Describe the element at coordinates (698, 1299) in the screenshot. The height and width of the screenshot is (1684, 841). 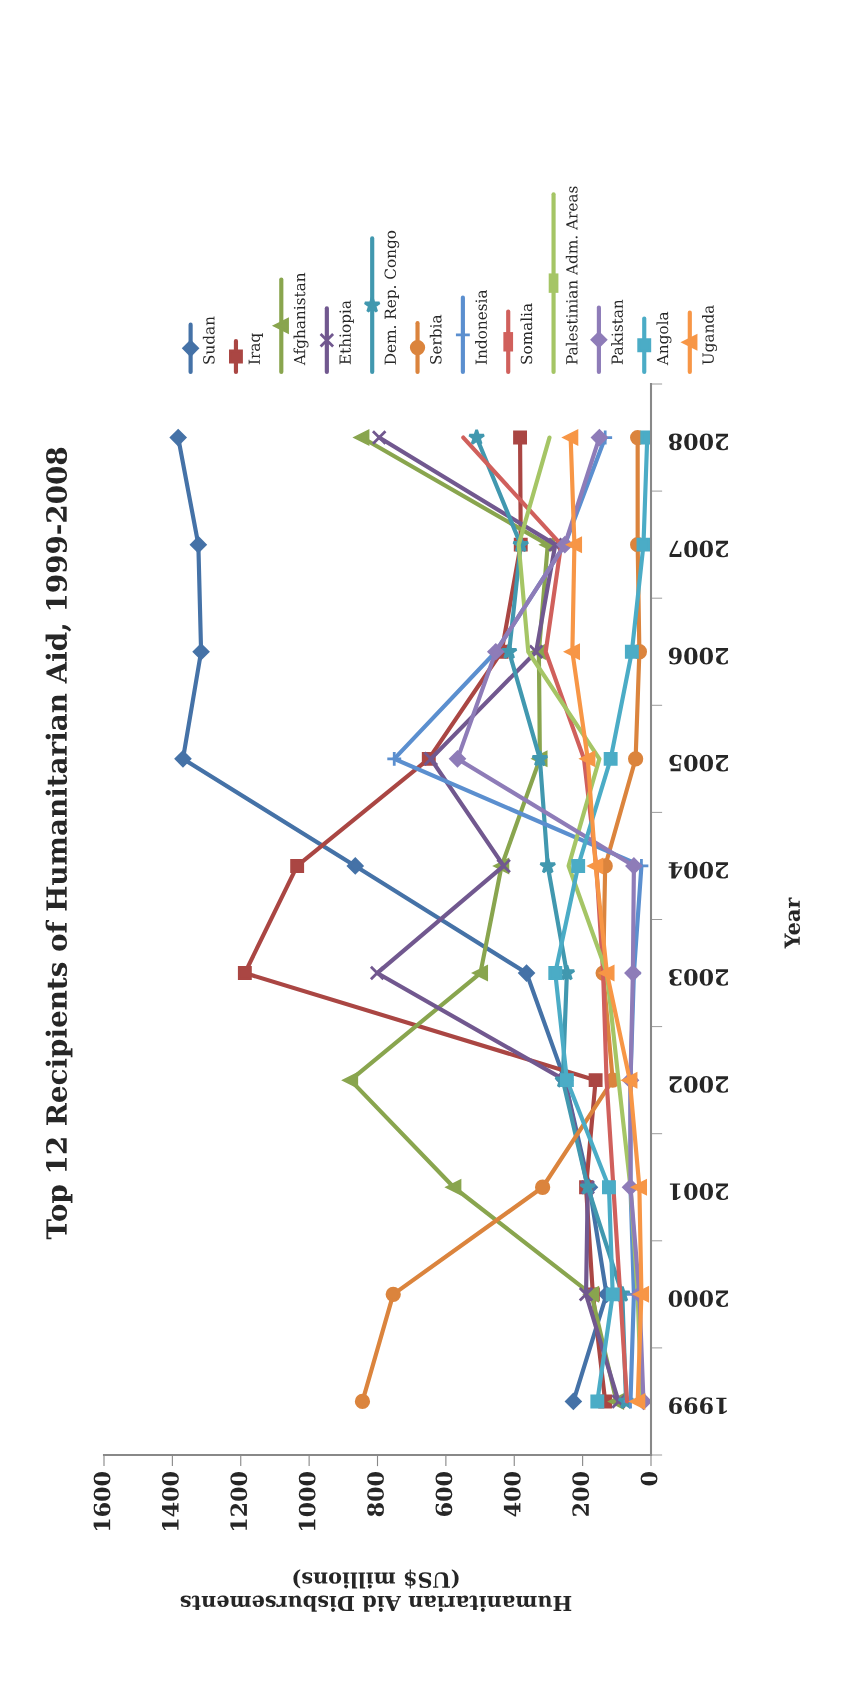
I see `y-tick-label: 2000` at that location.